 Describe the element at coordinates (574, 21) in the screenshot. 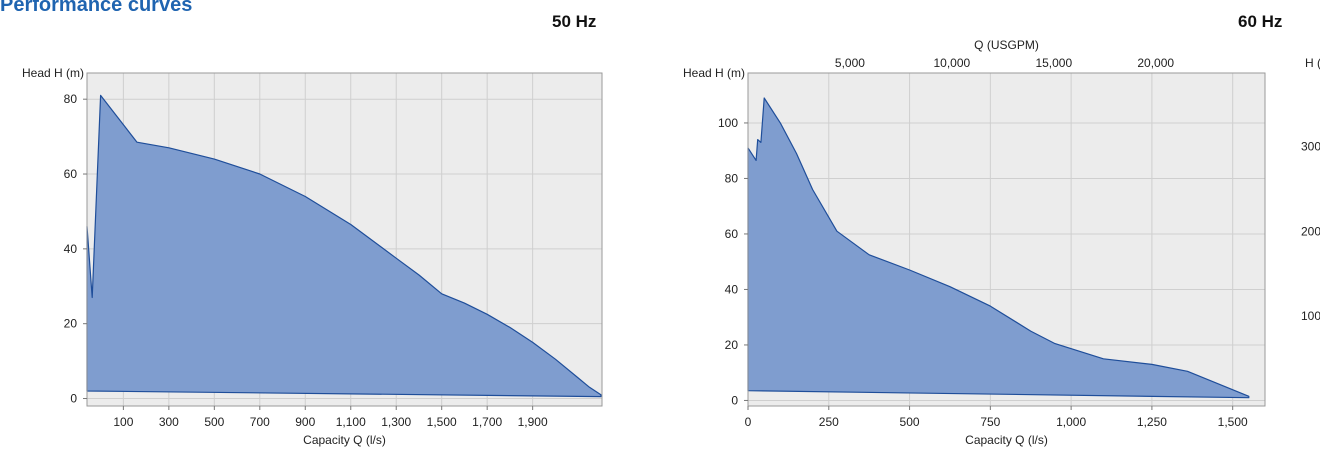

I see `frequency-label-50hz: 50 Hz` at that location.